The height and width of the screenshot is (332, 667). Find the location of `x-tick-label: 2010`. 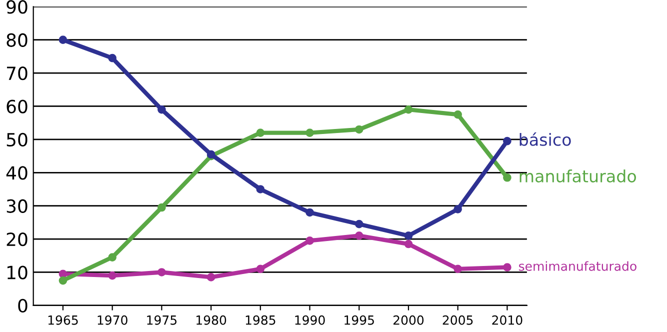

x-tick-label: 2010 is located at coordinates (507, 320).